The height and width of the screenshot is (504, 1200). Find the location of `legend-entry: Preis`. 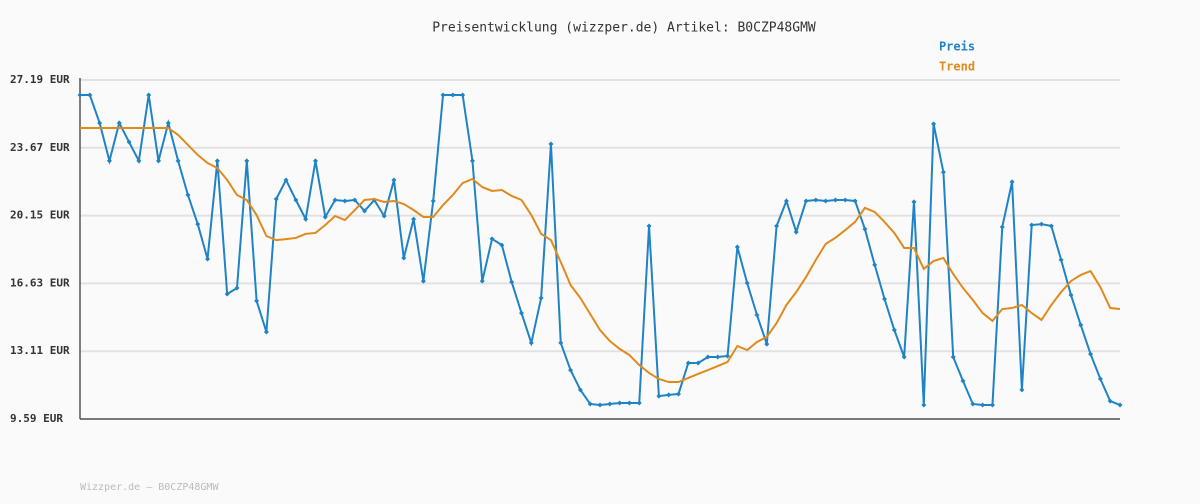

legend-entry: Preis is located at coordinates (957, 47).